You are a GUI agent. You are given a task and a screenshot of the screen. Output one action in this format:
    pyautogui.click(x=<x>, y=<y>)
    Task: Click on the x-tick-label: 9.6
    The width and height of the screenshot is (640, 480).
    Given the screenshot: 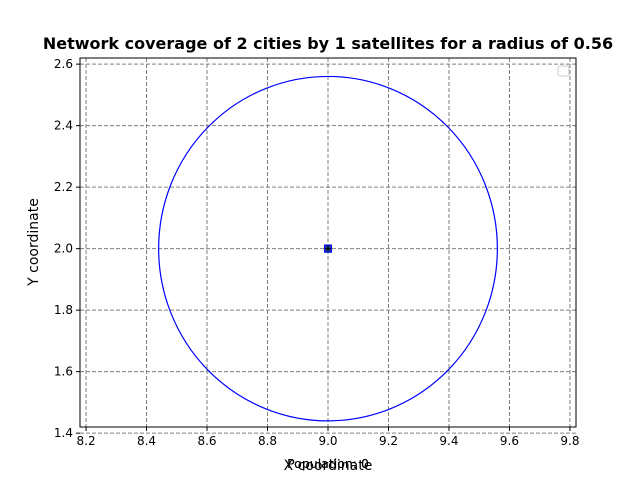 What is the action you would take?
    pyautogui.click(x=509, y=441)
    